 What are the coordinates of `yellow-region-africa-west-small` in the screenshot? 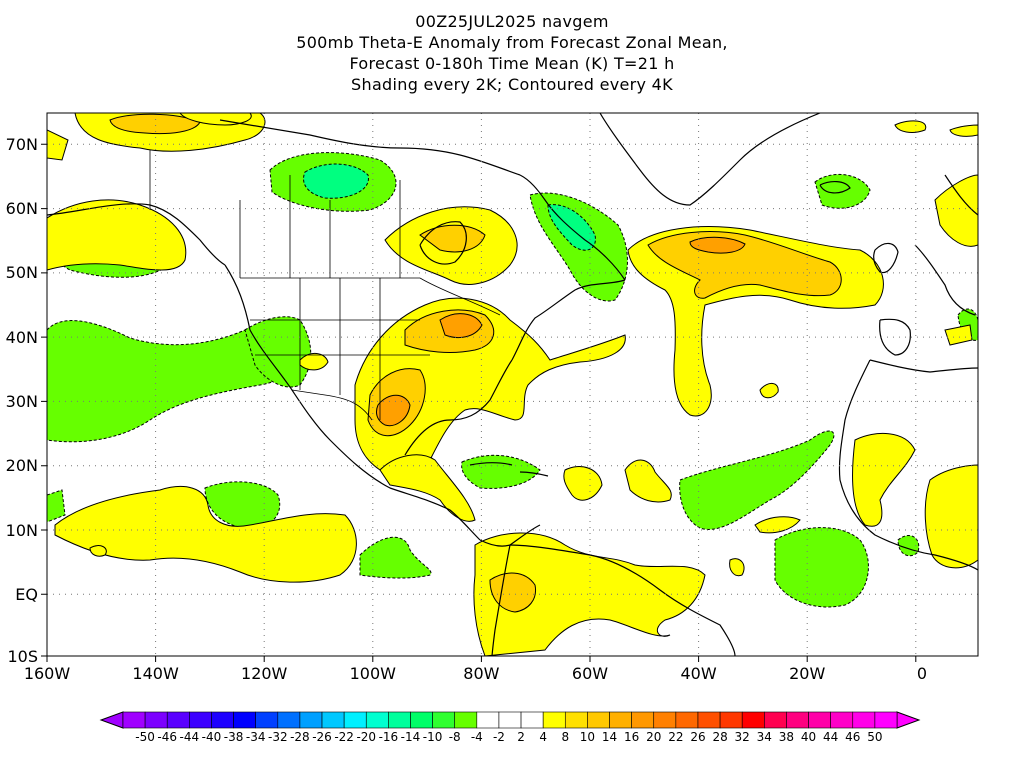 It's located at (958, 335).